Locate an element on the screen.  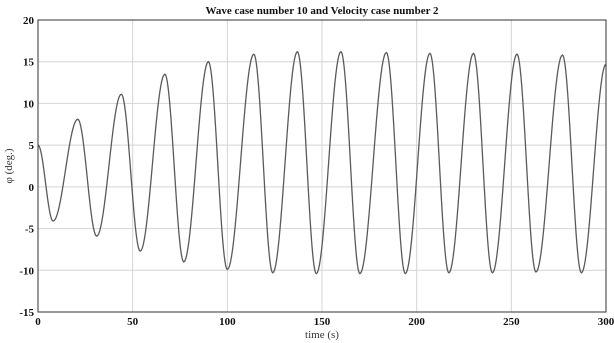
x-tick-label: 300 is located at coordinates (606, 322).